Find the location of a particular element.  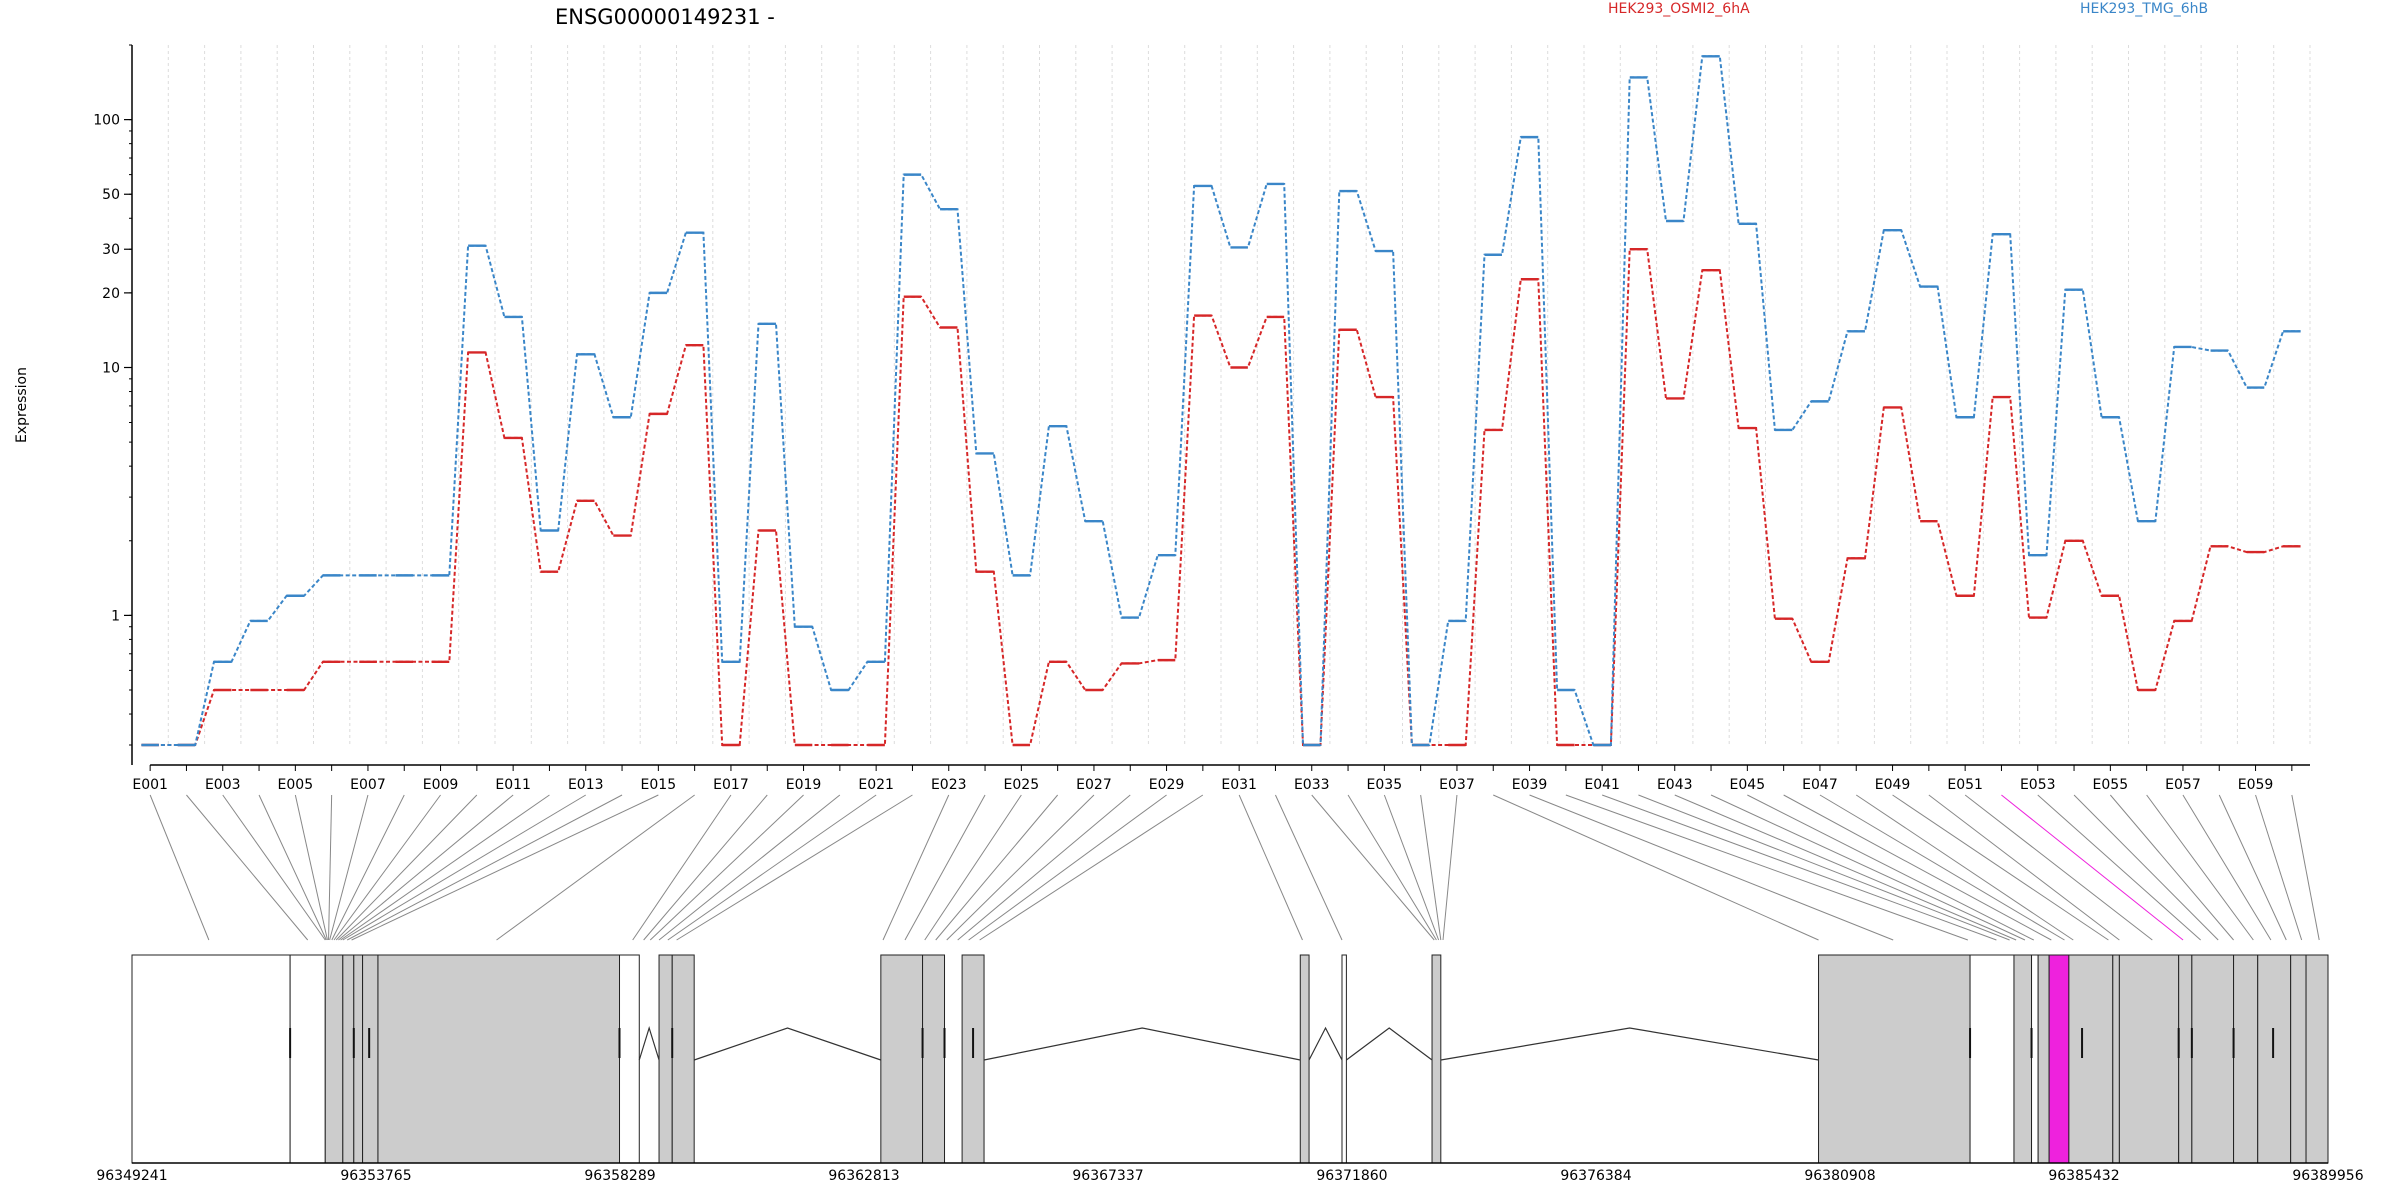

x-tick-label: E041 is located at coordinates (1602, 785).